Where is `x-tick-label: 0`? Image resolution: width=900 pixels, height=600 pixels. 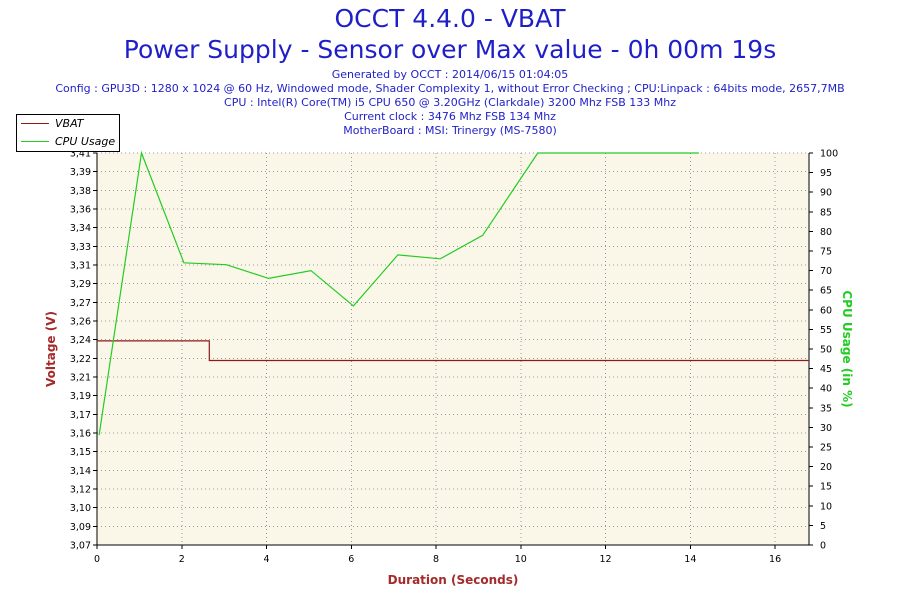 x-tick-label: 0 is located at coordinates (97, 559).